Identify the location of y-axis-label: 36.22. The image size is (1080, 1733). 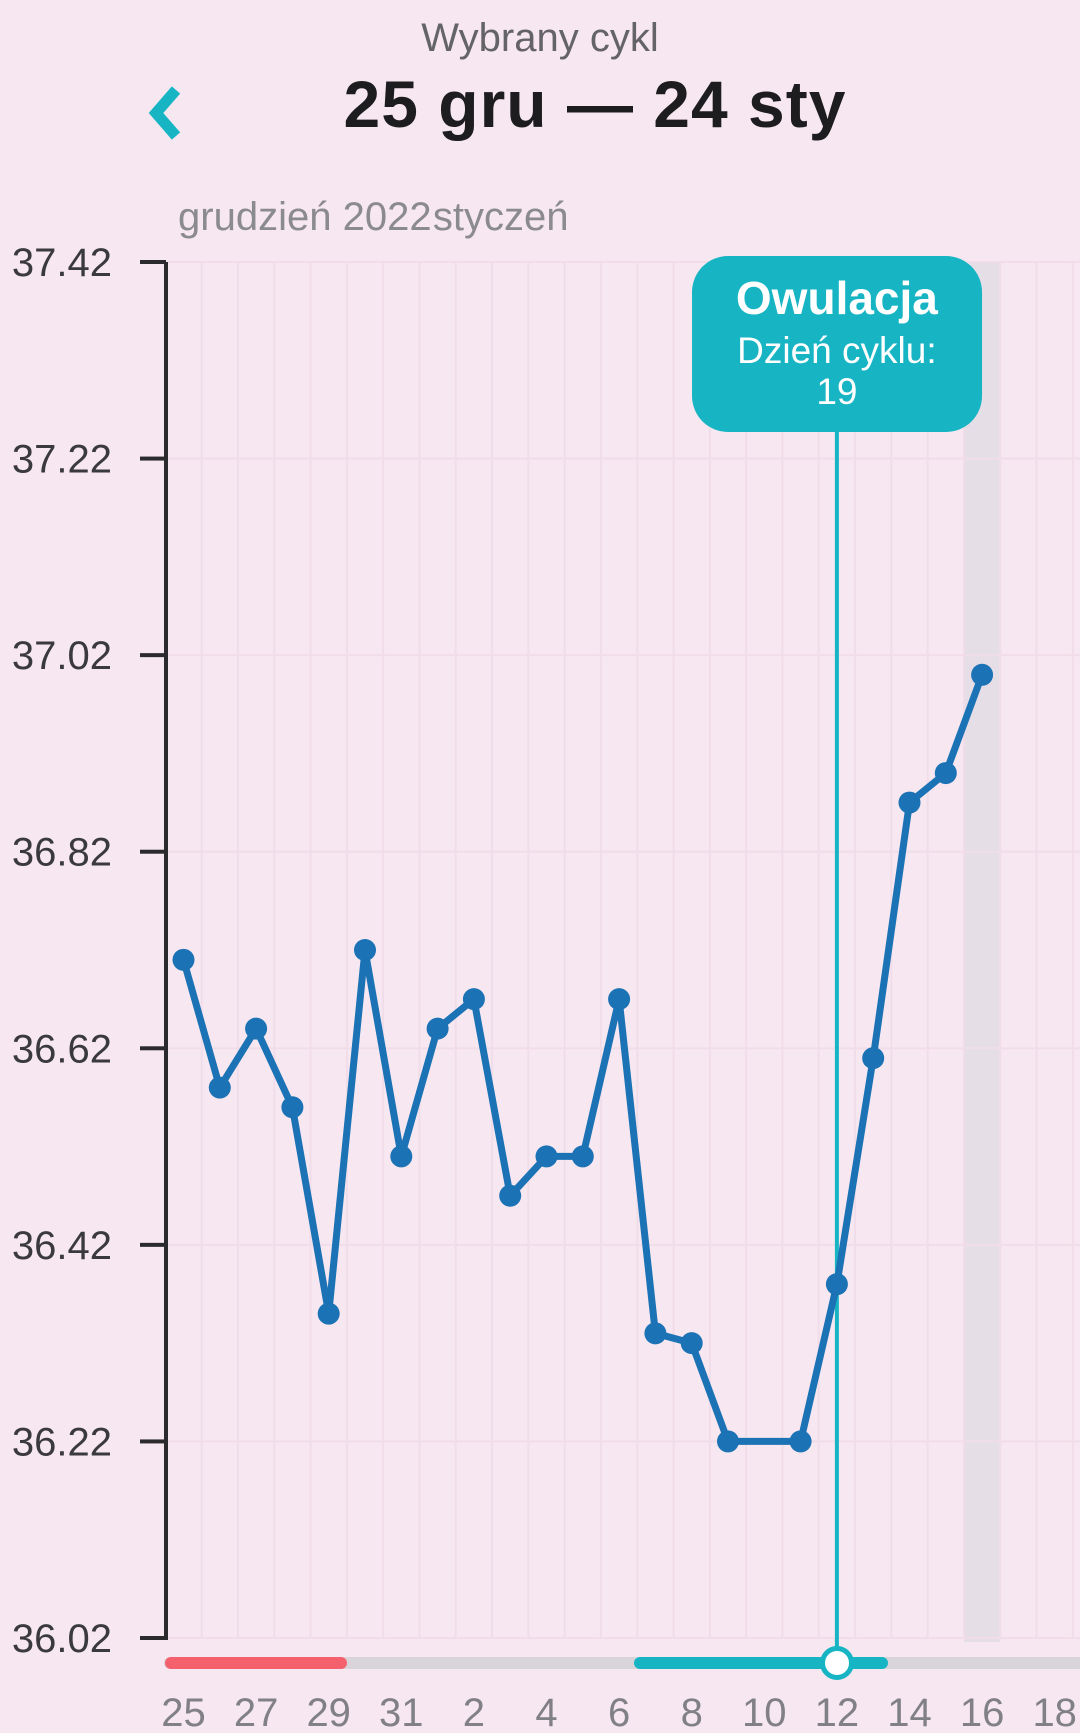
(62, 1442).